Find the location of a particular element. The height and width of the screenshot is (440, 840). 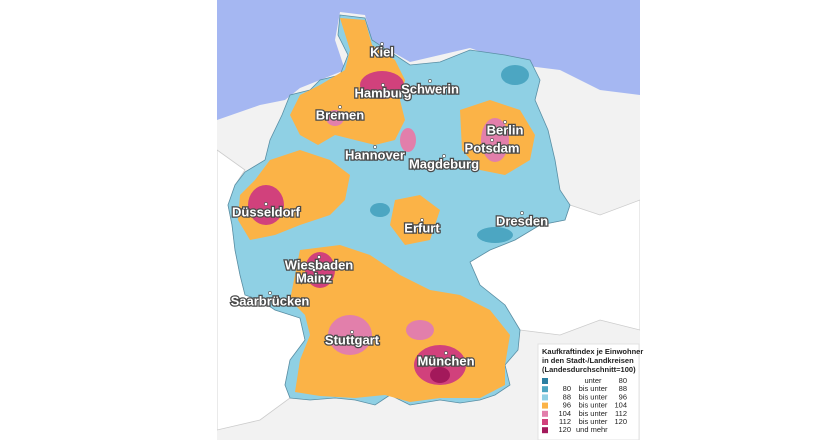

city-label: Wiesbaden is located at coordinates (319, 264).